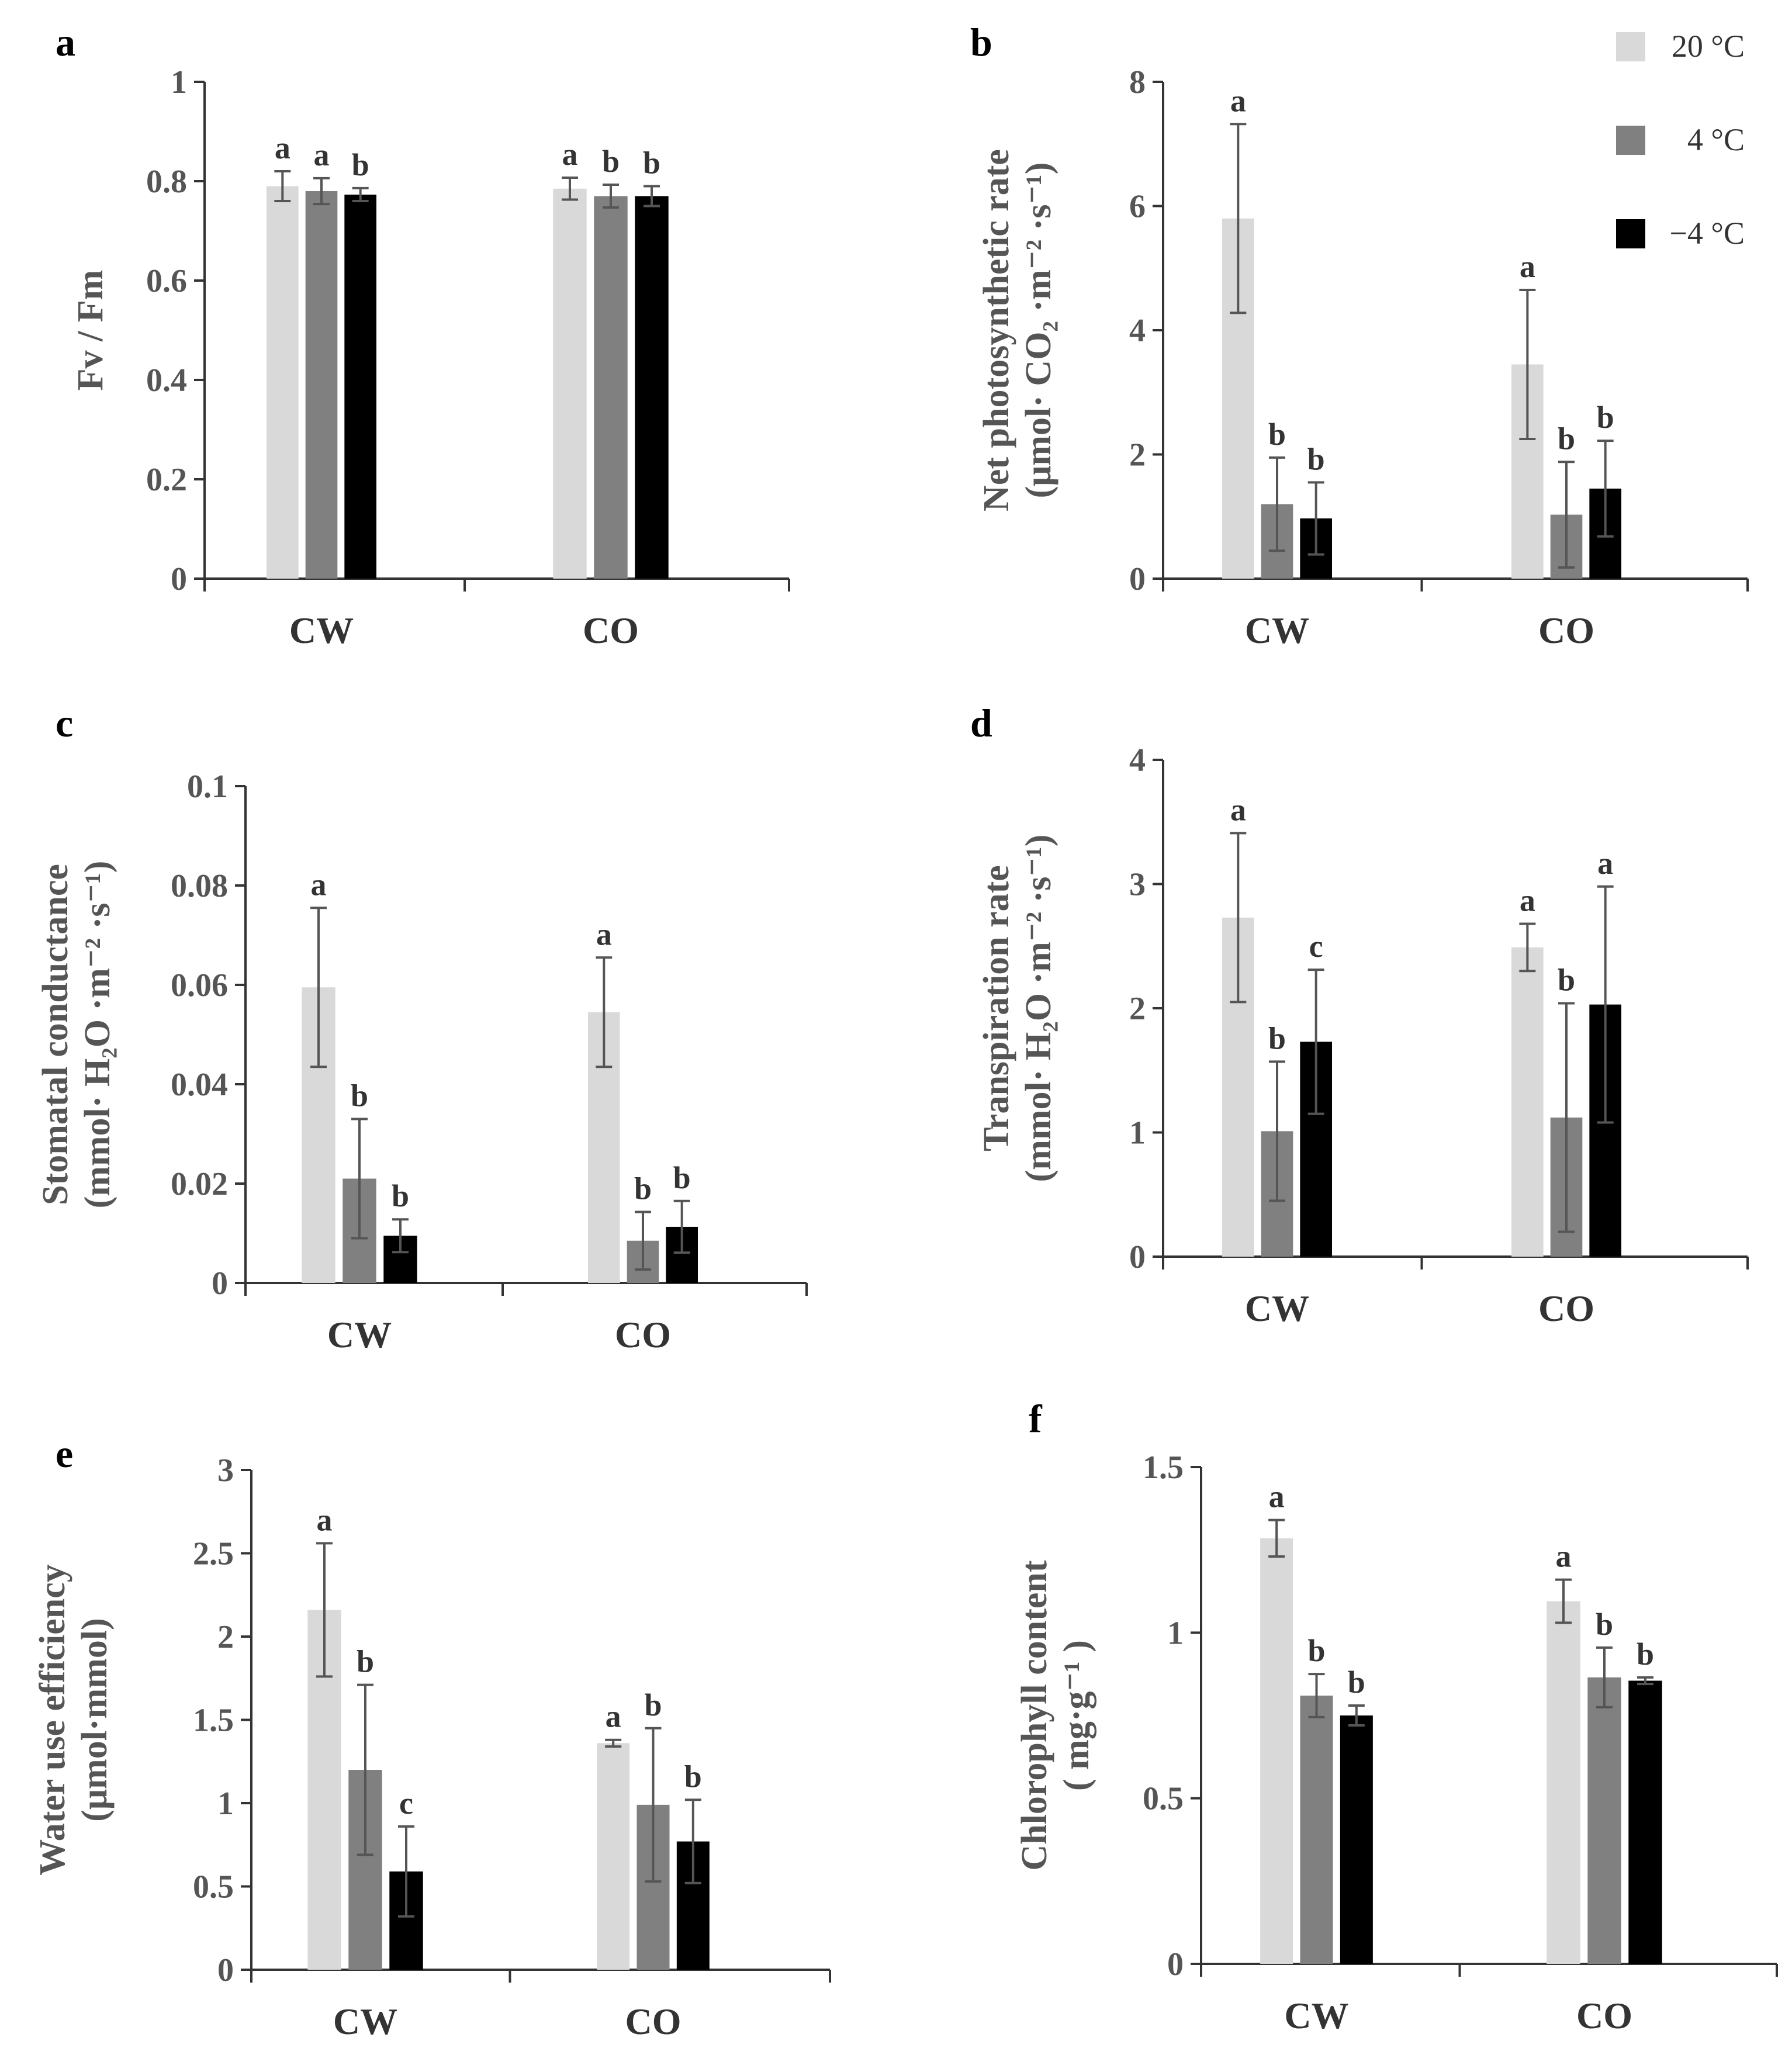  I want to click on y-axis-label-line: Chlorophyll content, so click(1034, 1715).